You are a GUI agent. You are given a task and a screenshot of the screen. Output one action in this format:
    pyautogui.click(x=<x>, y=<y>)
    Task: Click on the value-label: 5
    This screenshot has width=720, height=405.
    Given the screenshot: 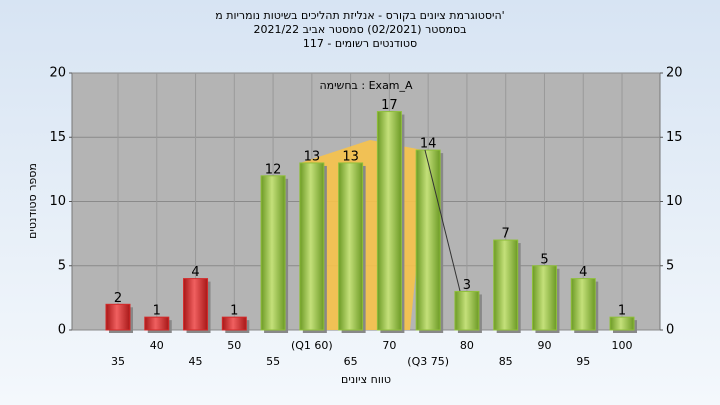 What is the action you would take?
    pyautogui.click(x=544, y=259)
    